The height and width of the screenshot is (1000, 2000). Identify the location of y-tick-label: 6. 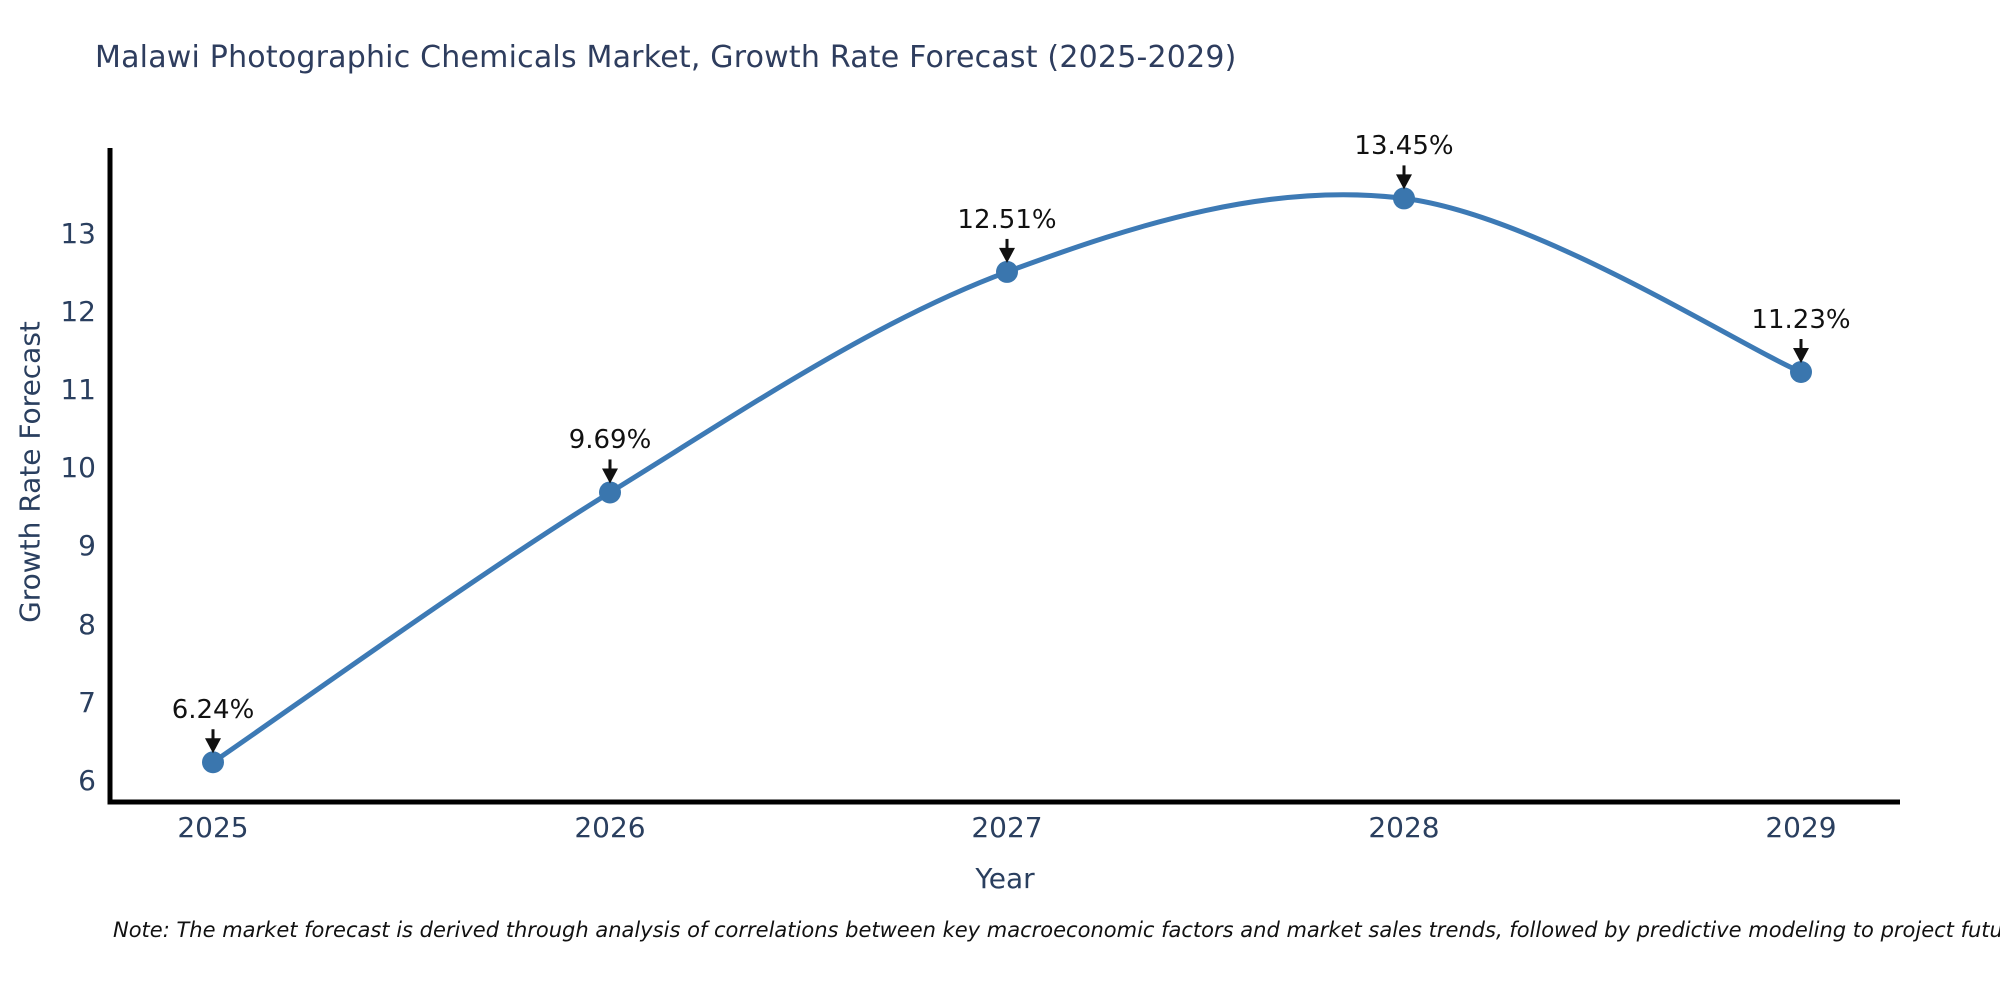
(87, 780).